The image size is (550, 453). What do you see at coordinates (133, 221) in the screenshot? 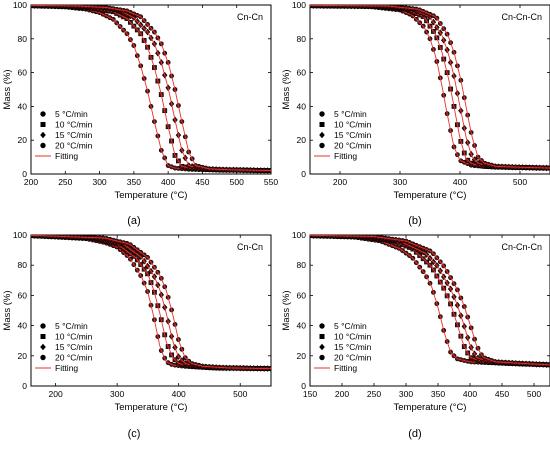
I see `panel-caption: (a)` at bounding box center [133, 221].